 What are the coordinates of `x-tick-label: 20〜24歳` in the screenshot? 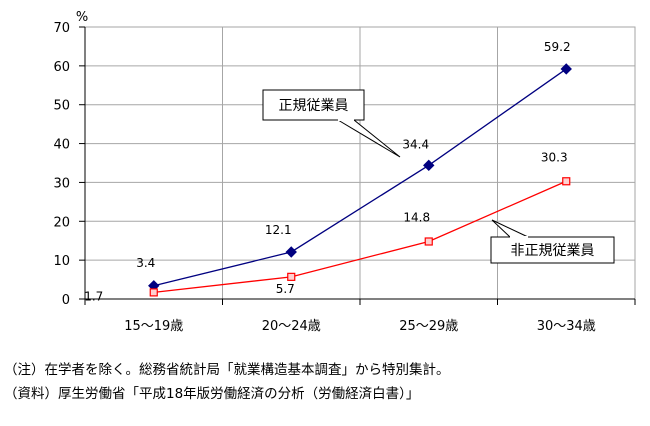 It's located at (291, 326).